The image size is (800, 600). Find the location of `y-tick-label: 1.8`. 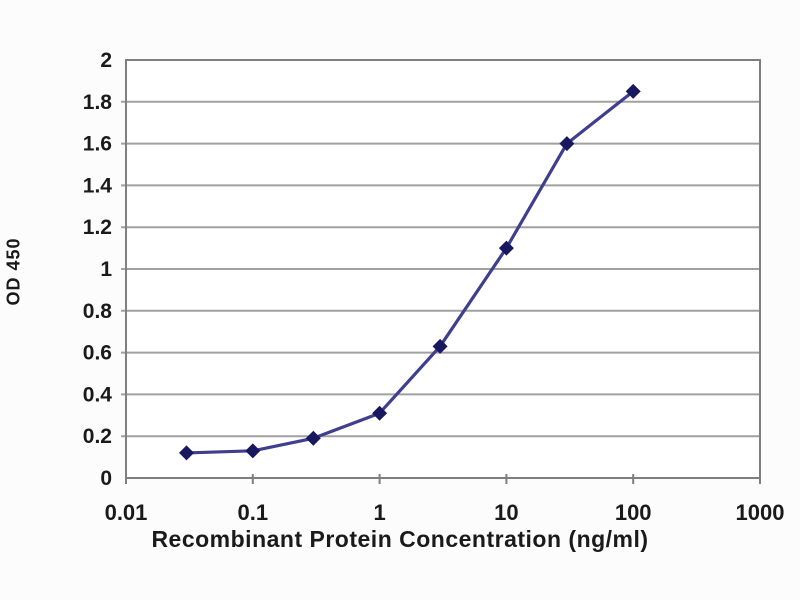

y-tick-label: 1.8 is located at coordinates (98, 102).